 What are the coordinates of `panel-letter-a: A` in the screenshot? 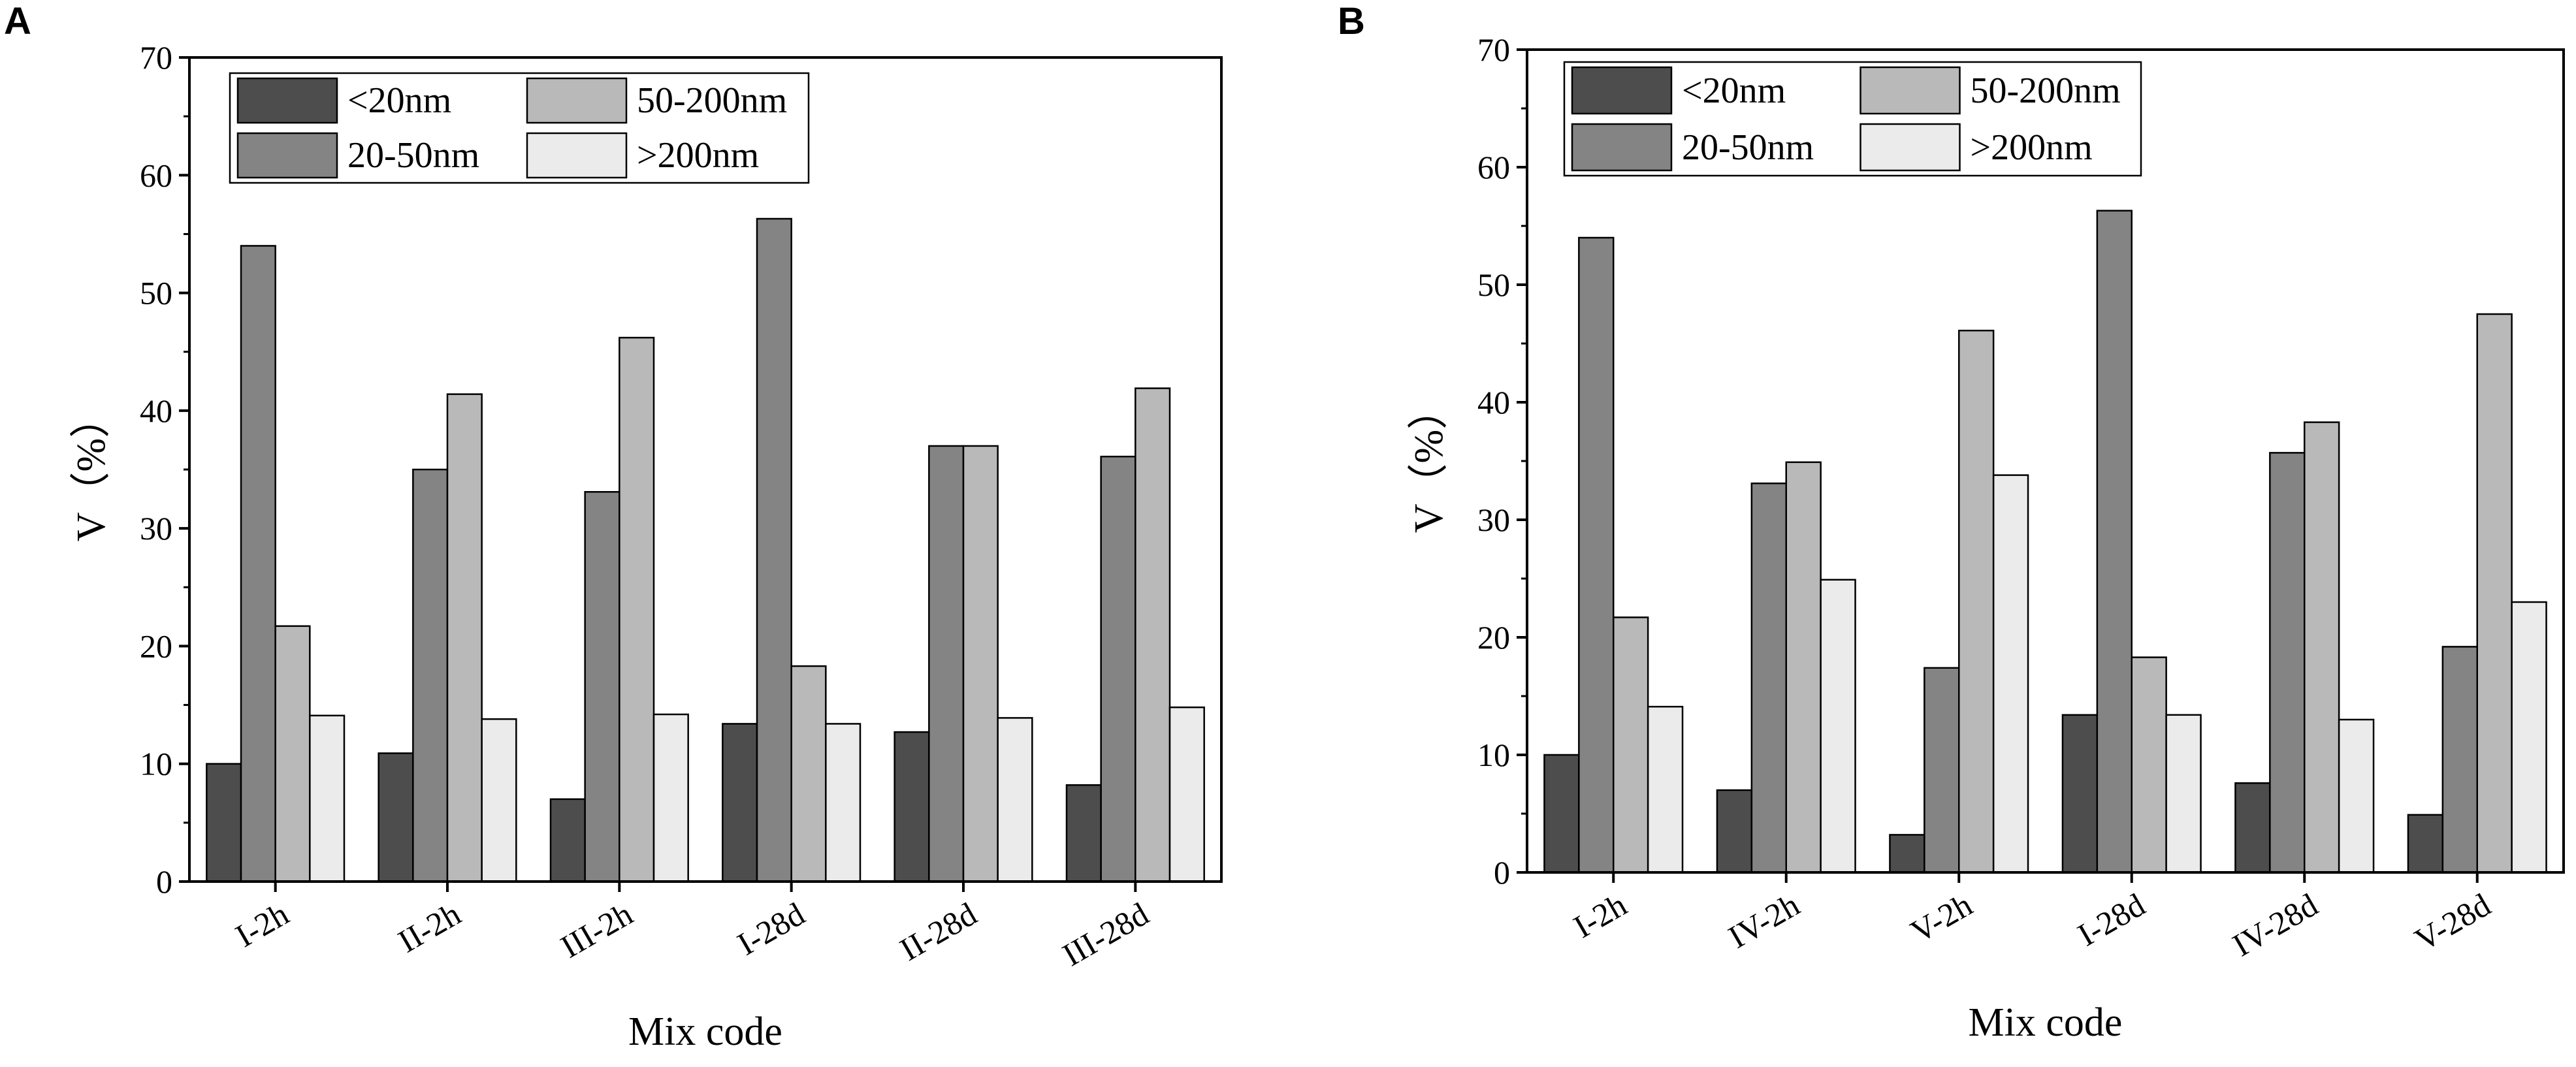 It's located at (17, 21).